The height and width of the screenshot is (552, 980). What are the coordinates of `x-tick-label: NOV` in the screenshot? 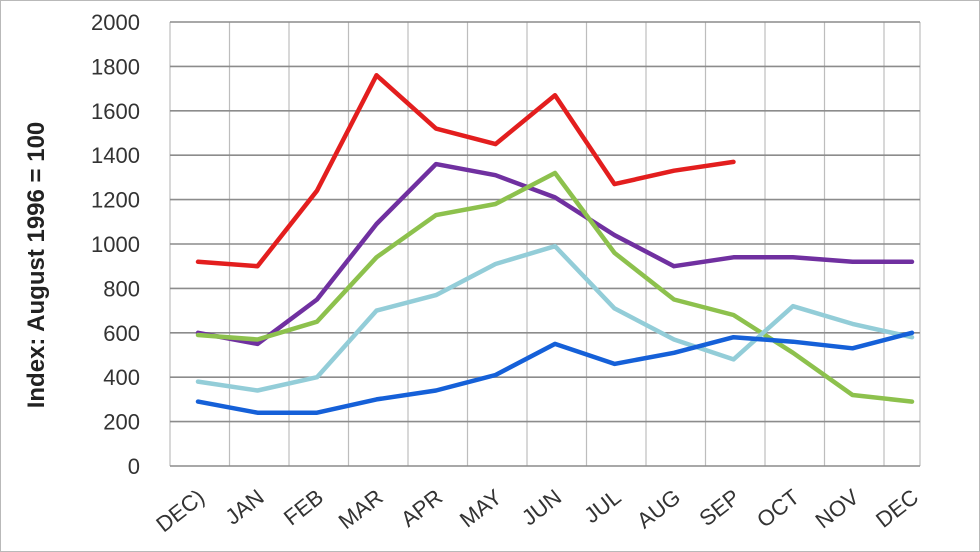 It's located at (837, 508).